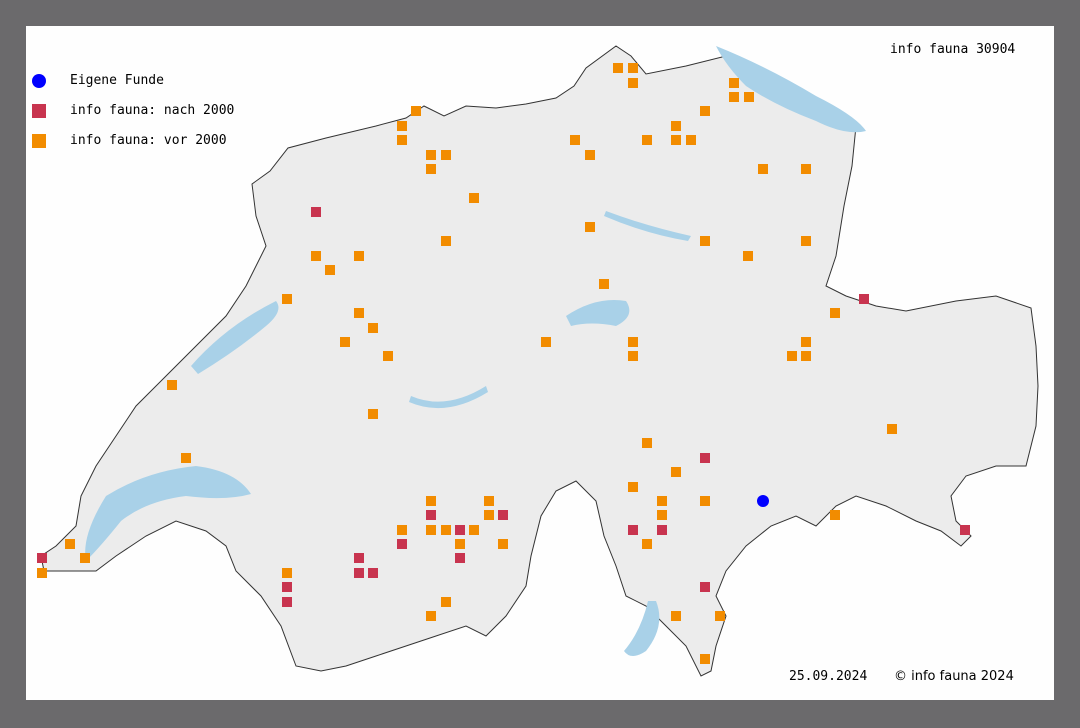  What do you see at coordinates (117, 80) in the screenshot?
I see `legend-label: Eigene Funde` at bounding box center [117, 80].